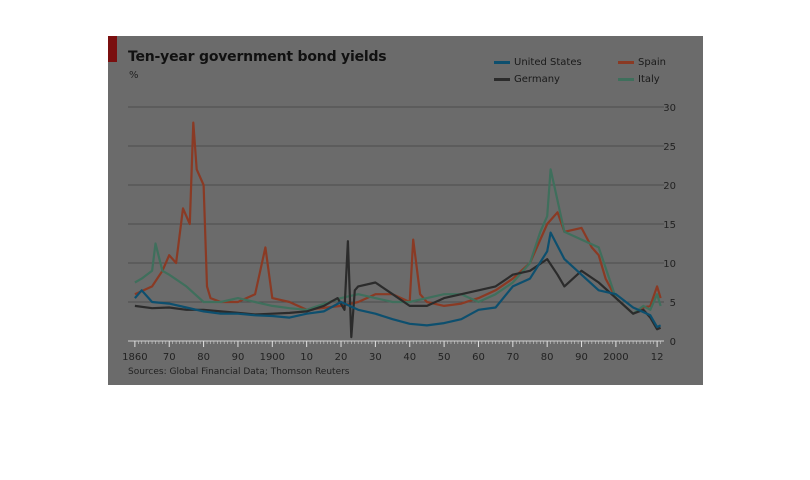  I want to click on legend-swatch-united-states, so click(502, 62).